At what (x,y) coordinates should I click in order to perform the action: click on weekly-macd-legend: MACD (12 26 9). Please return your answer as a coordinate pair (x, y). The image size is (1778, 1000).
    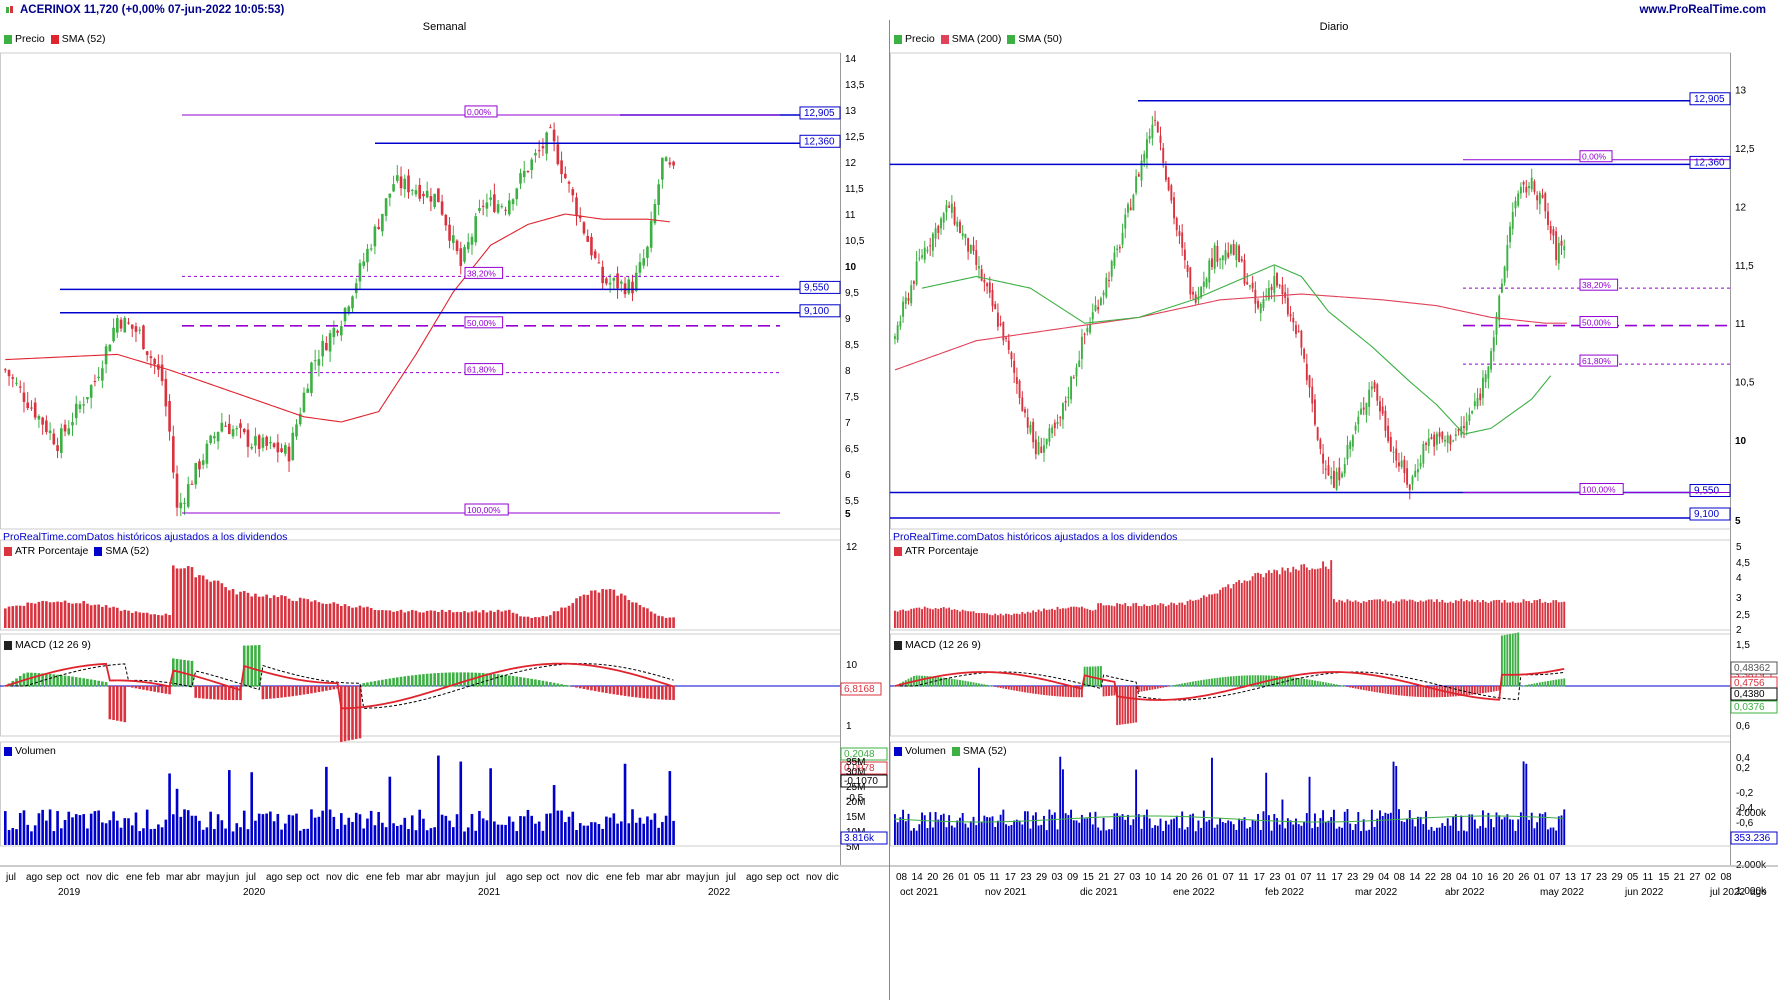
    Looking at the image, I should click on (47, 645).